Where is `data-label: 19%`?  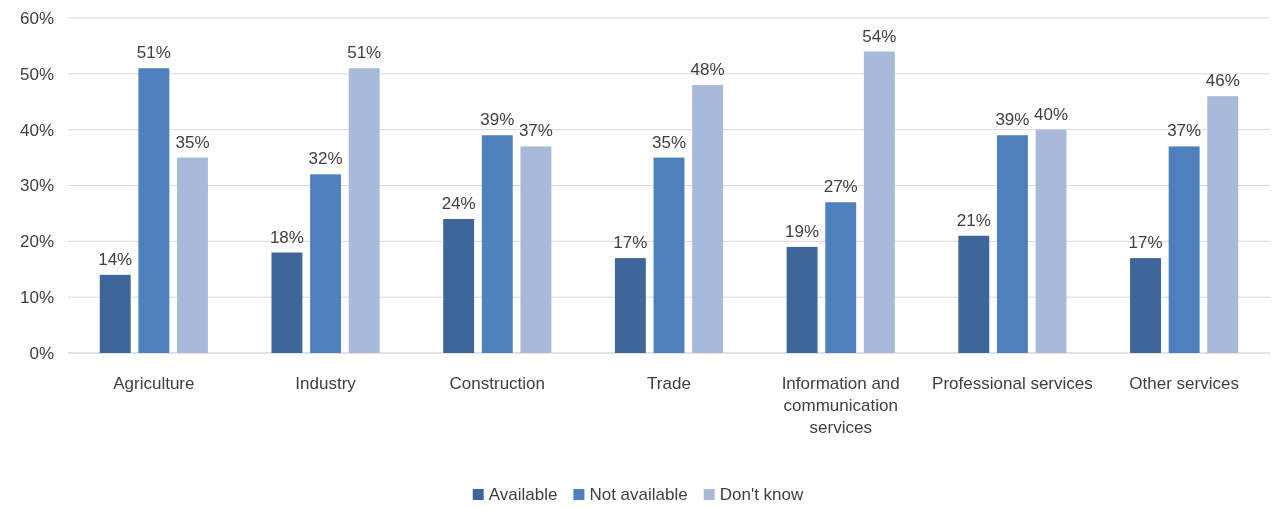
data-label: 19% is located at coordinates (802, 231).